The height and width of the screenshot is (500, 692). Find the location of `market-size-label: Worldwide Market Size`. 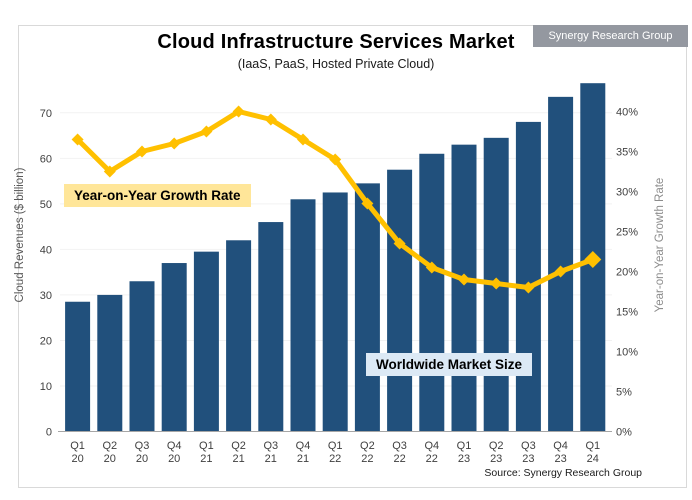

market-size-label: Worldwide Market Size is located at coordinates (449, 364).